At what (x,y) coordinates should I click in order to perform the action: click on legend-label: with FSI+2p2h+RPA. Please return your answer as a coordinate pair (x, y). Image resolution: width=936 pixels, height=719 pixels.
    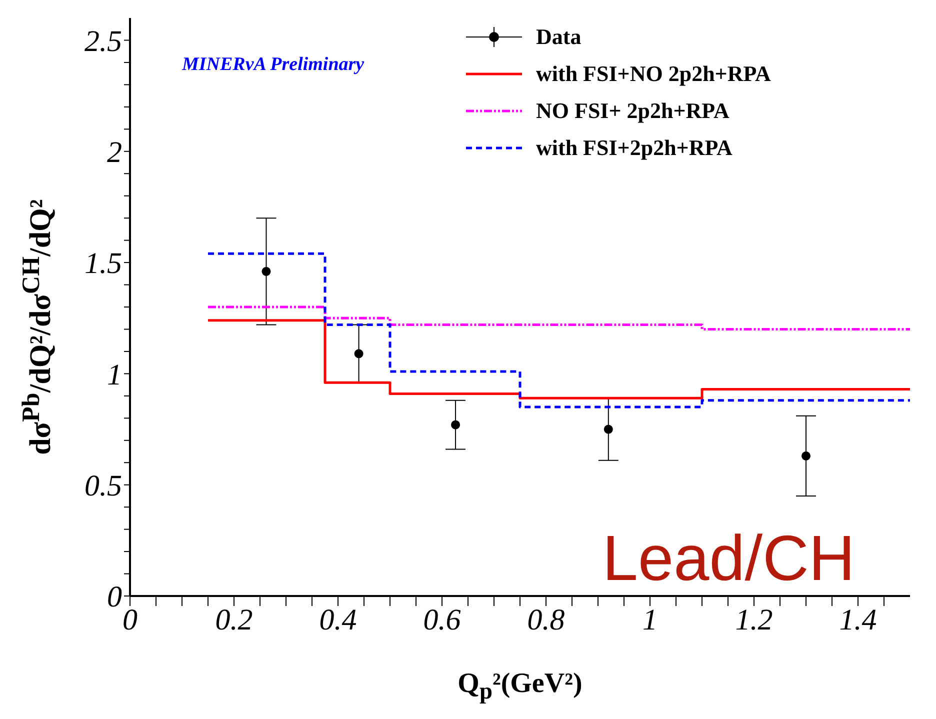
    Looking at the image, I should click on (634, 147).